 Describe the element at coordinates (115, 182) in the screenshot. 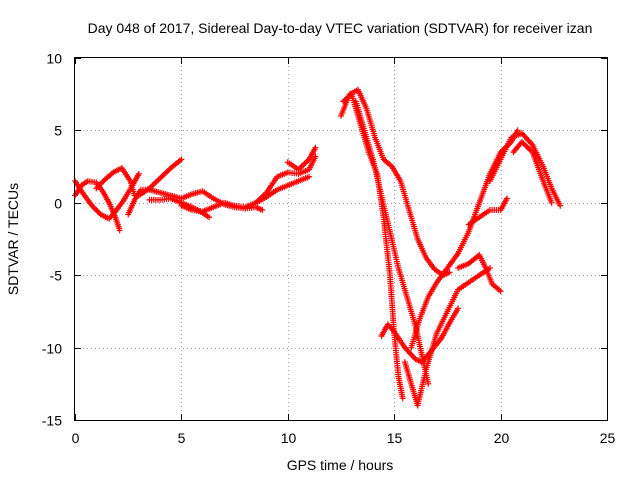

I see `data-series-arc3` at that location.